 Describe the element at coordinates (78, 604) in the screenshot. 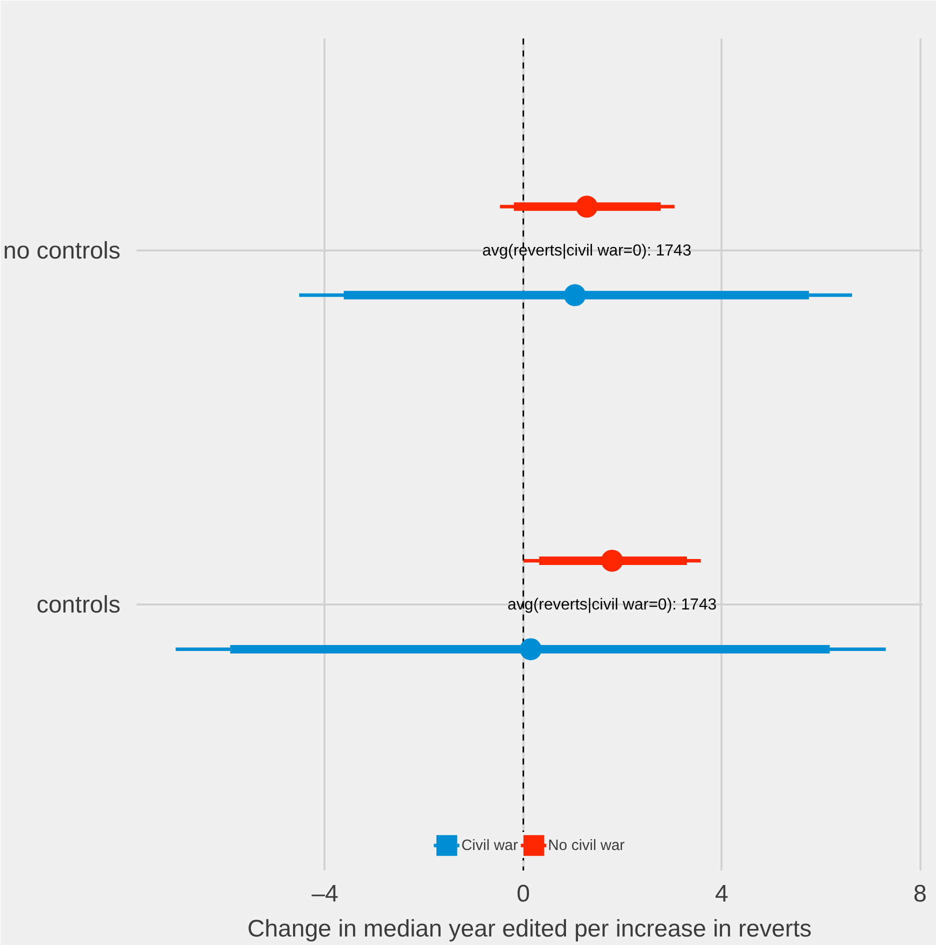

I see `y-tick-label: controls` at that location.